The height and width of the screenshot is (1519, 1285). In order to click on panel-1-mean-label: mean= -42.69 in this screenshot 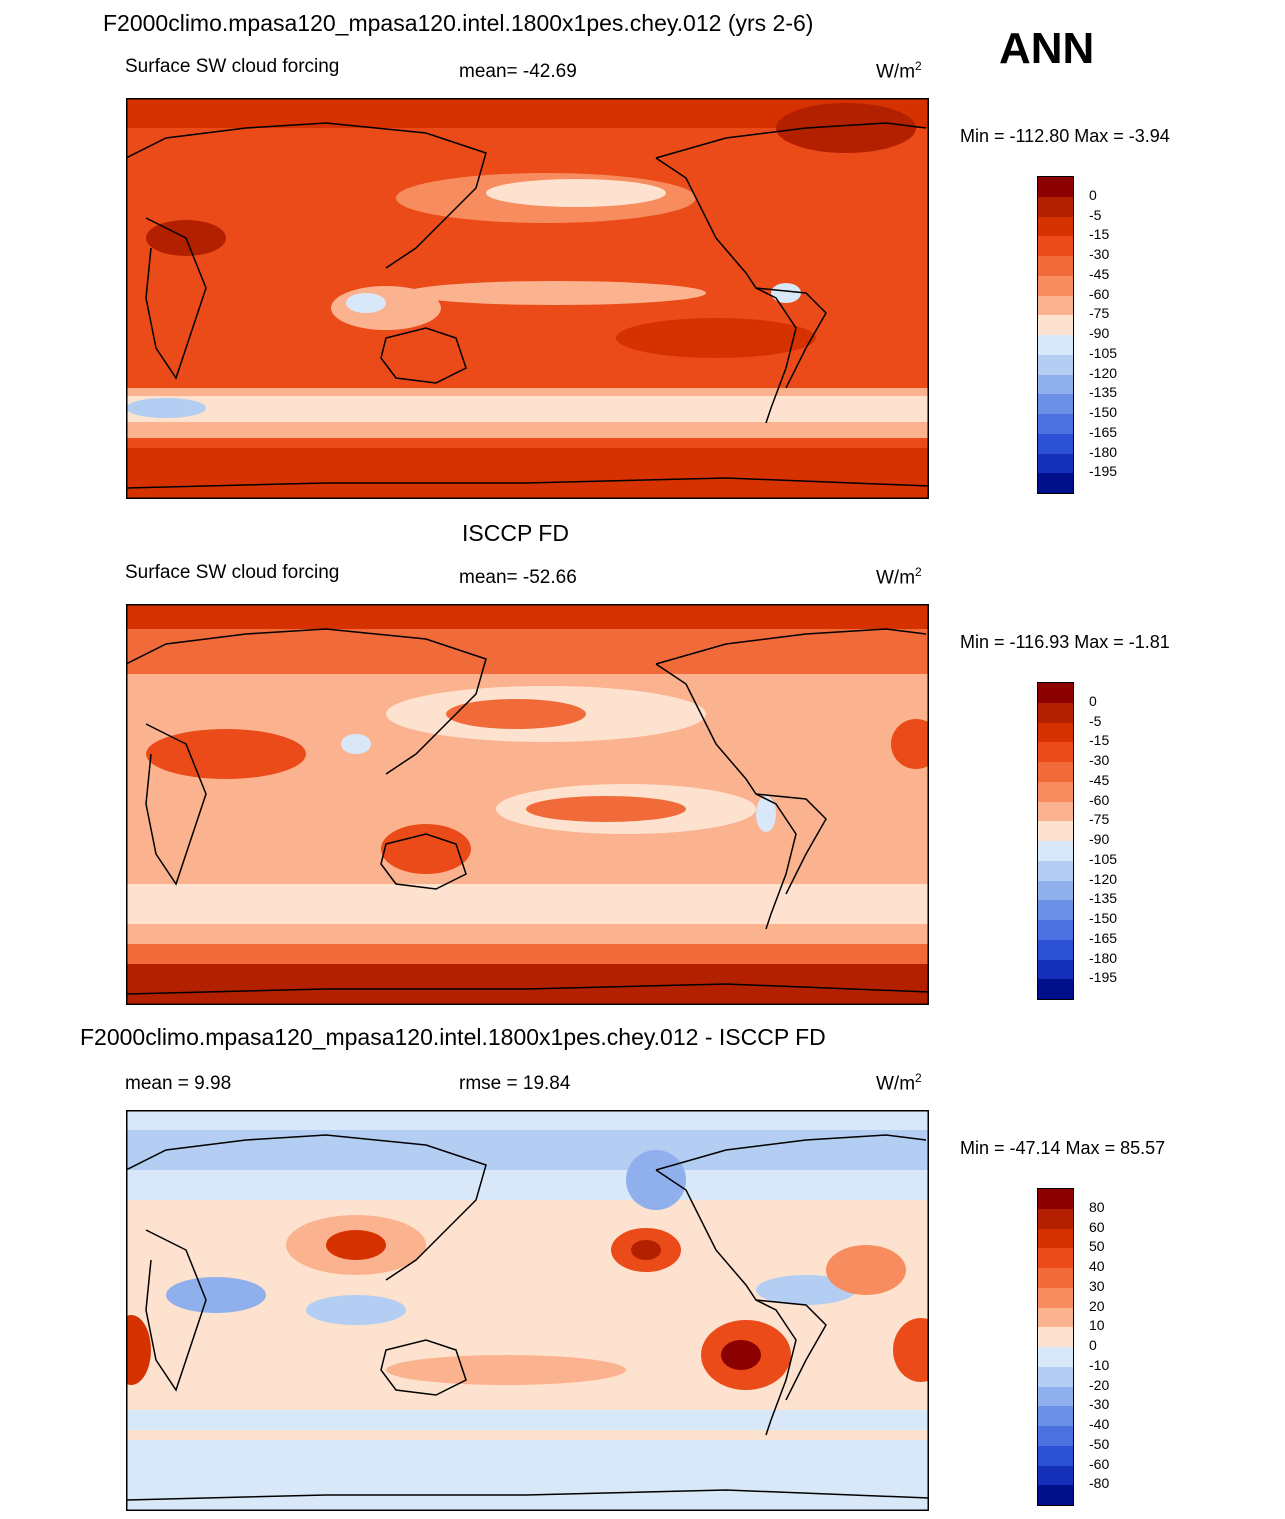, I will do `click(518, 71)`.